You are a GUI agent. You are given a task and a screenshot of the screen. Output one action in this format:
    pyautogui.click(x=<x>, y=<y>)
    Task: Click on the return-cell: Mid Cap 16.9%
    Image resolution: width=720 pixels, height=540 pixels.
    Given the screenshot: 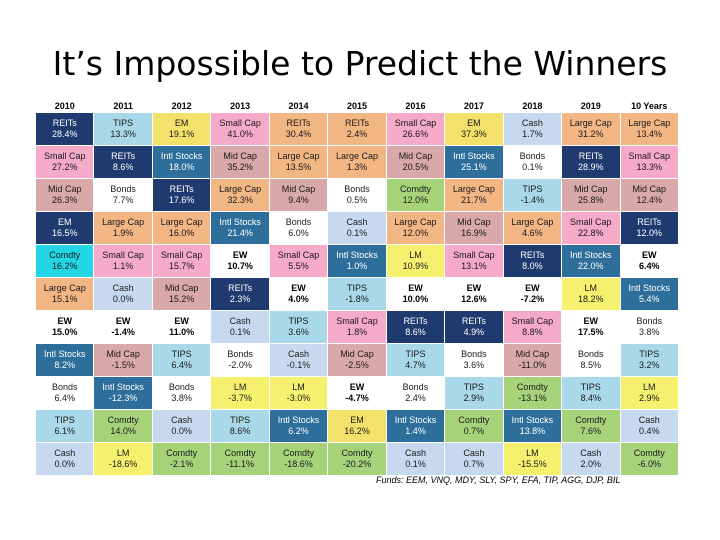 What is the action you would take?
    pyautogui.click(x=474, y=228)
    